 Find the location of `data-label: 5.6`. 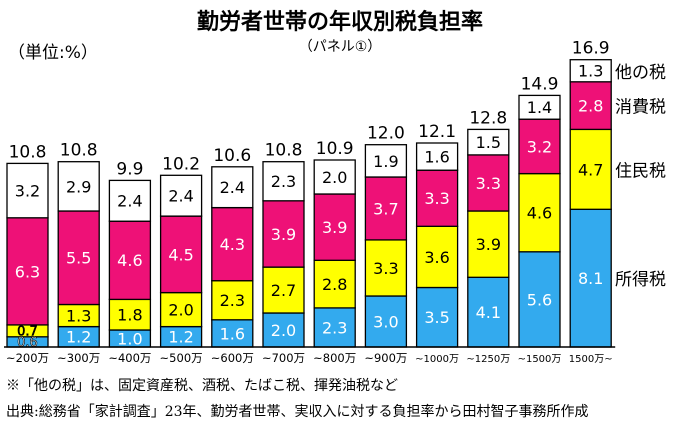

data-label: 5.6 is located at coordinates (539, 299).